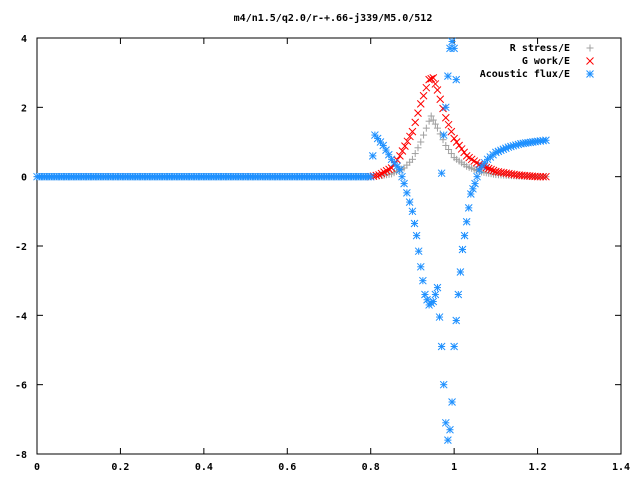  What do you see at coordinates (540, 48) in the screenshot?
I see `legend-label: R stress/E` at bounding box center [540, 48].